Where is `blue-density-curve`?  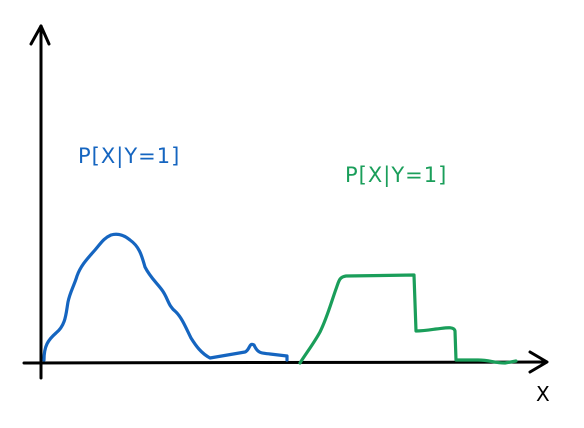
blue-density-curve is located at coordinates (165, 297).